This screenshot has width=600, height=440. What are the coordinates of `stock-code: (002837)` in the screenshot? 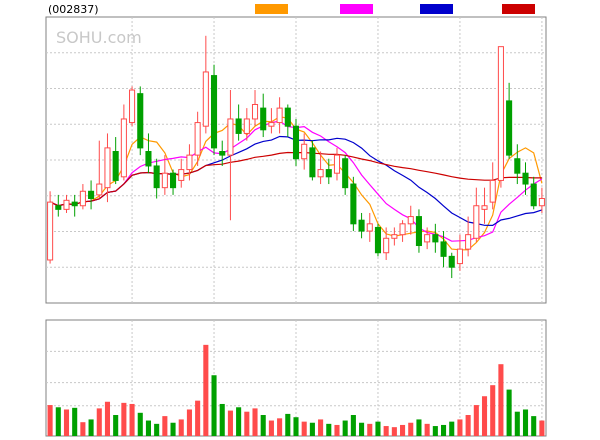 It's located at (73, 9).